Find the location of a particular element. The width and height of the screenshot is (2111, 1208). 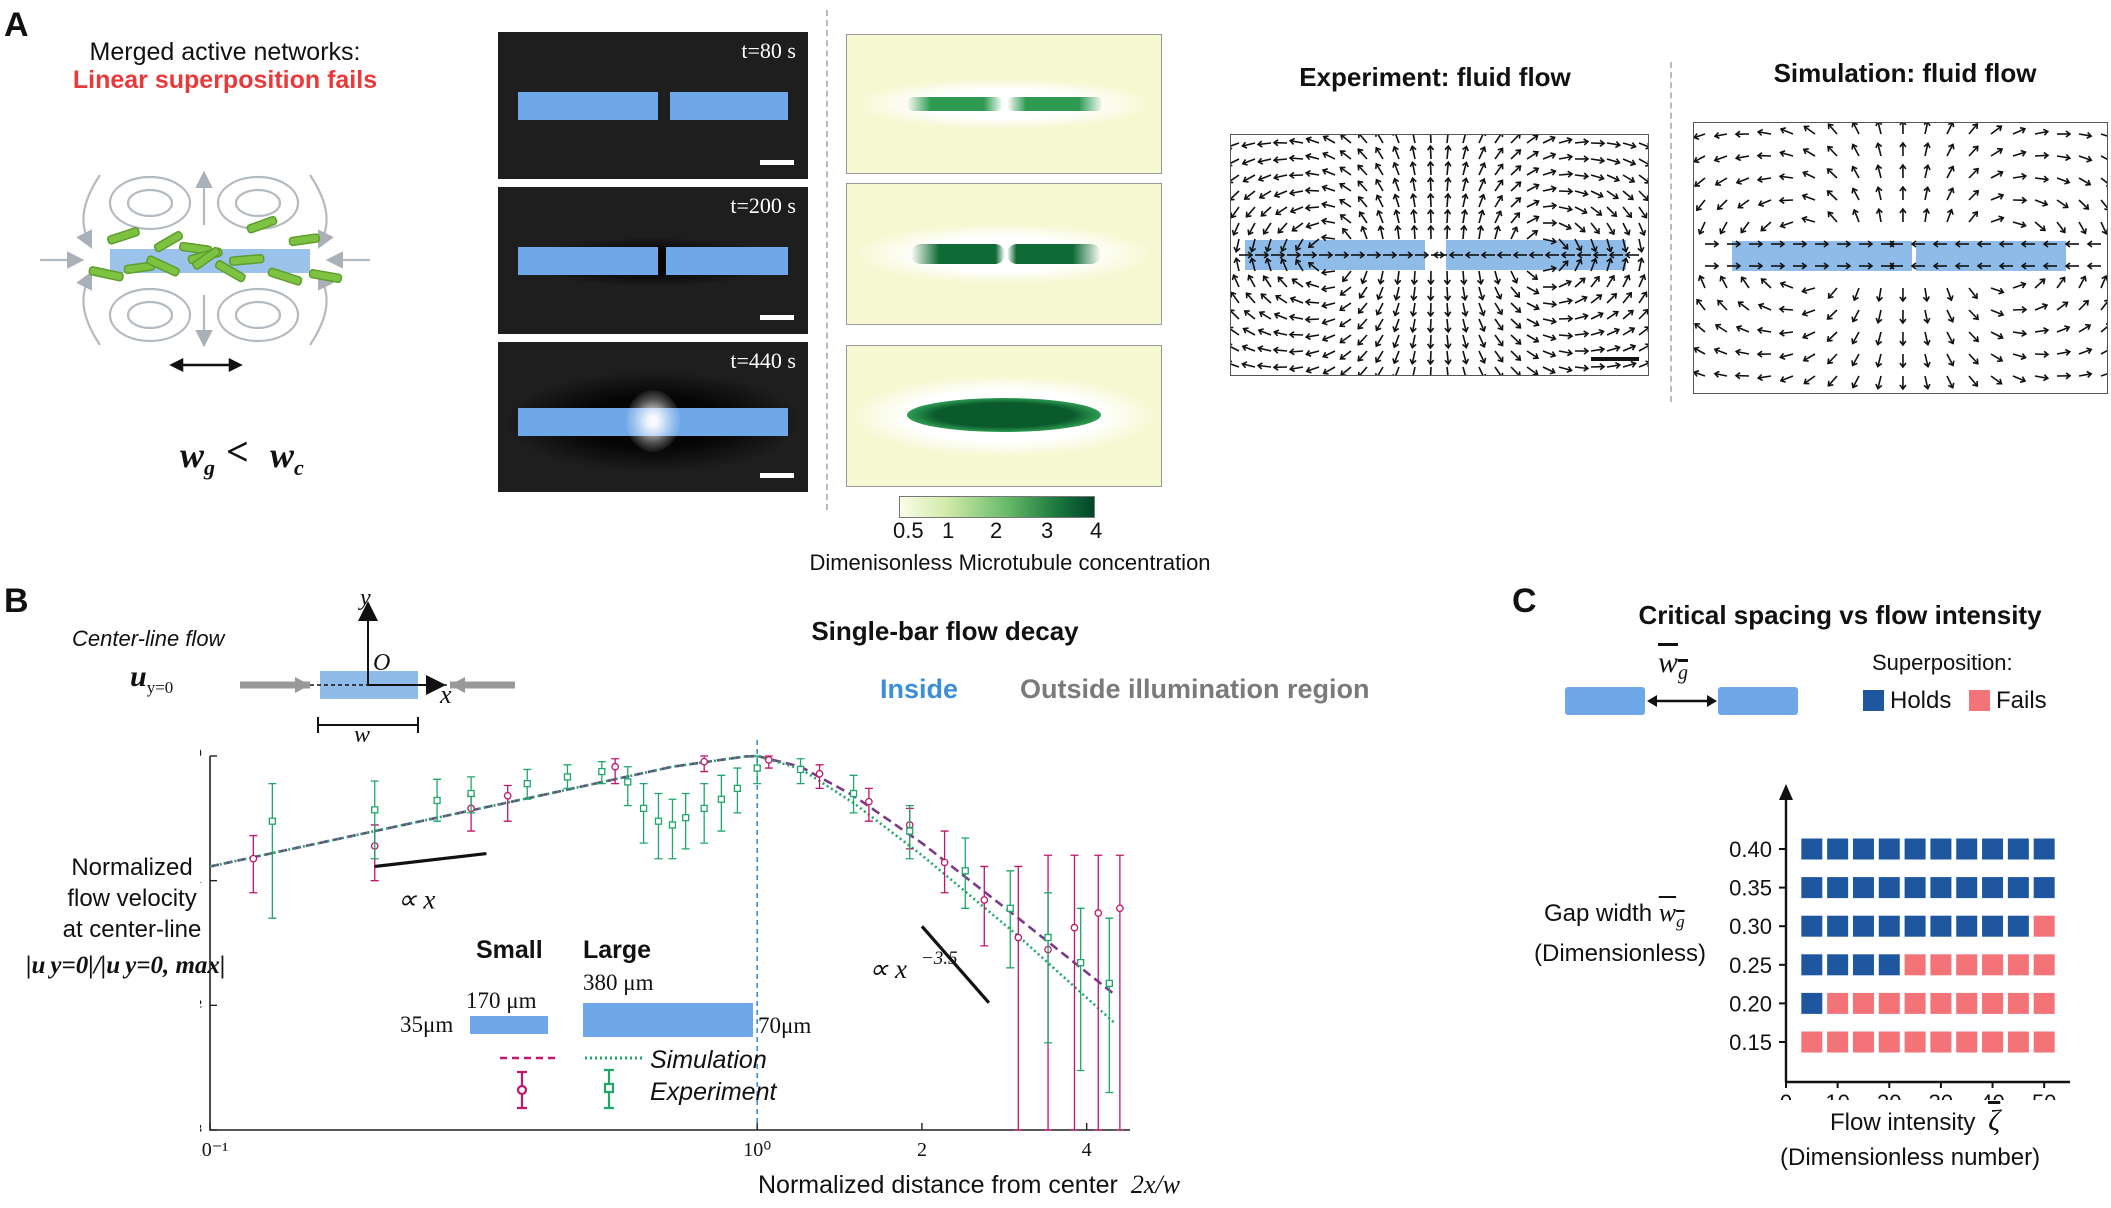

y-axis-symbol: y is located at coordinates (365, 598).